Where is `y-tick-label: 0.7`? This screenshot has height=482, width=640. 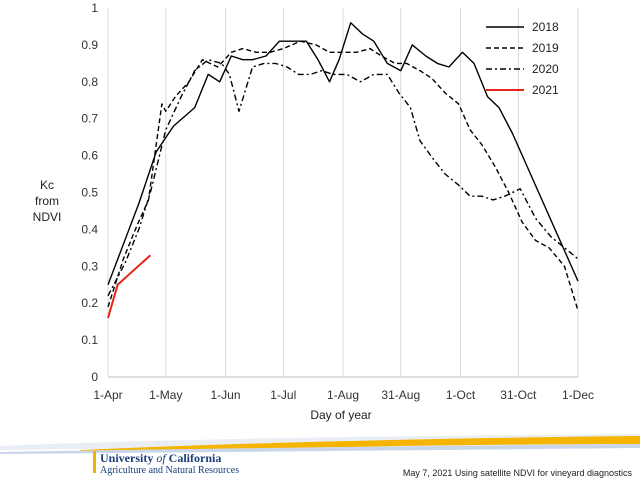
y-tick-label: 0.7 is located at coordinates (89, 119).